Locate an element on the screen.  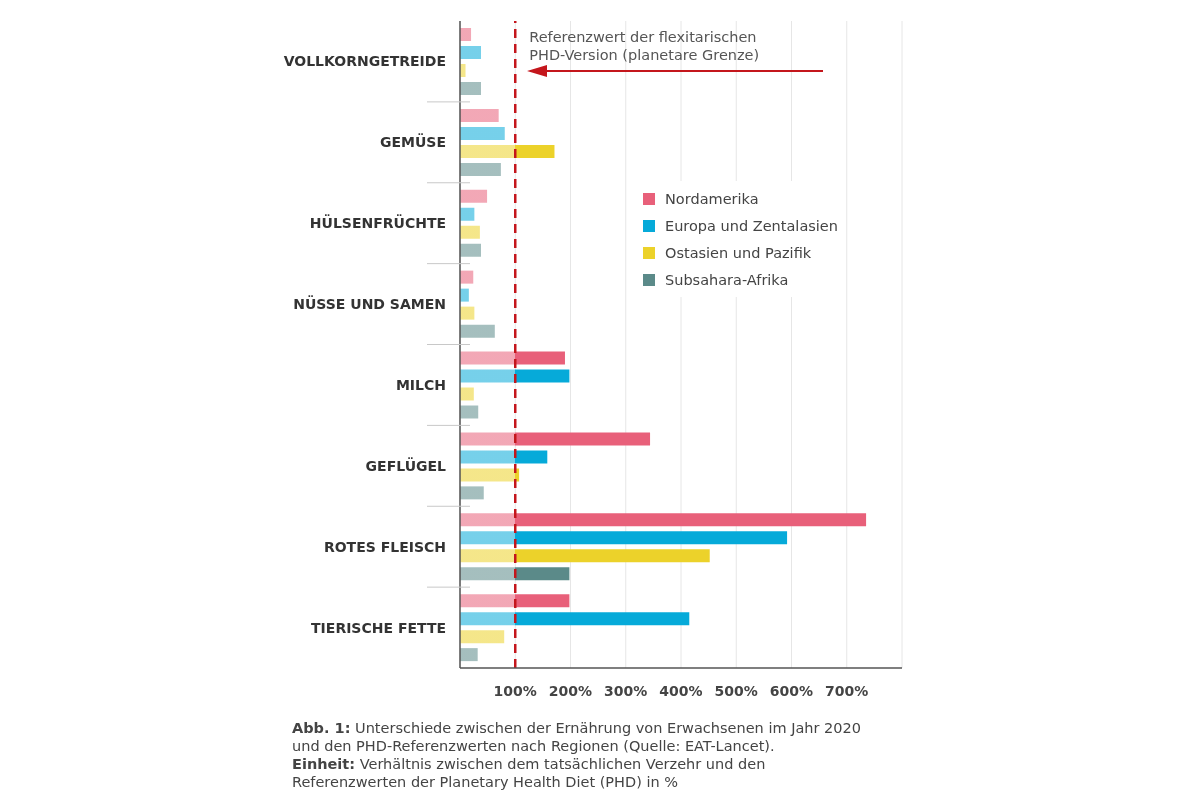
caption: Abb. 1: Unterschiede zwischen der Ernährung von Erwachsenen im Jahr 2020 und den PHD-Referenzwerten nach Regionen (Quelle: EAT-Lancet). is located at coordinates (577, 737).